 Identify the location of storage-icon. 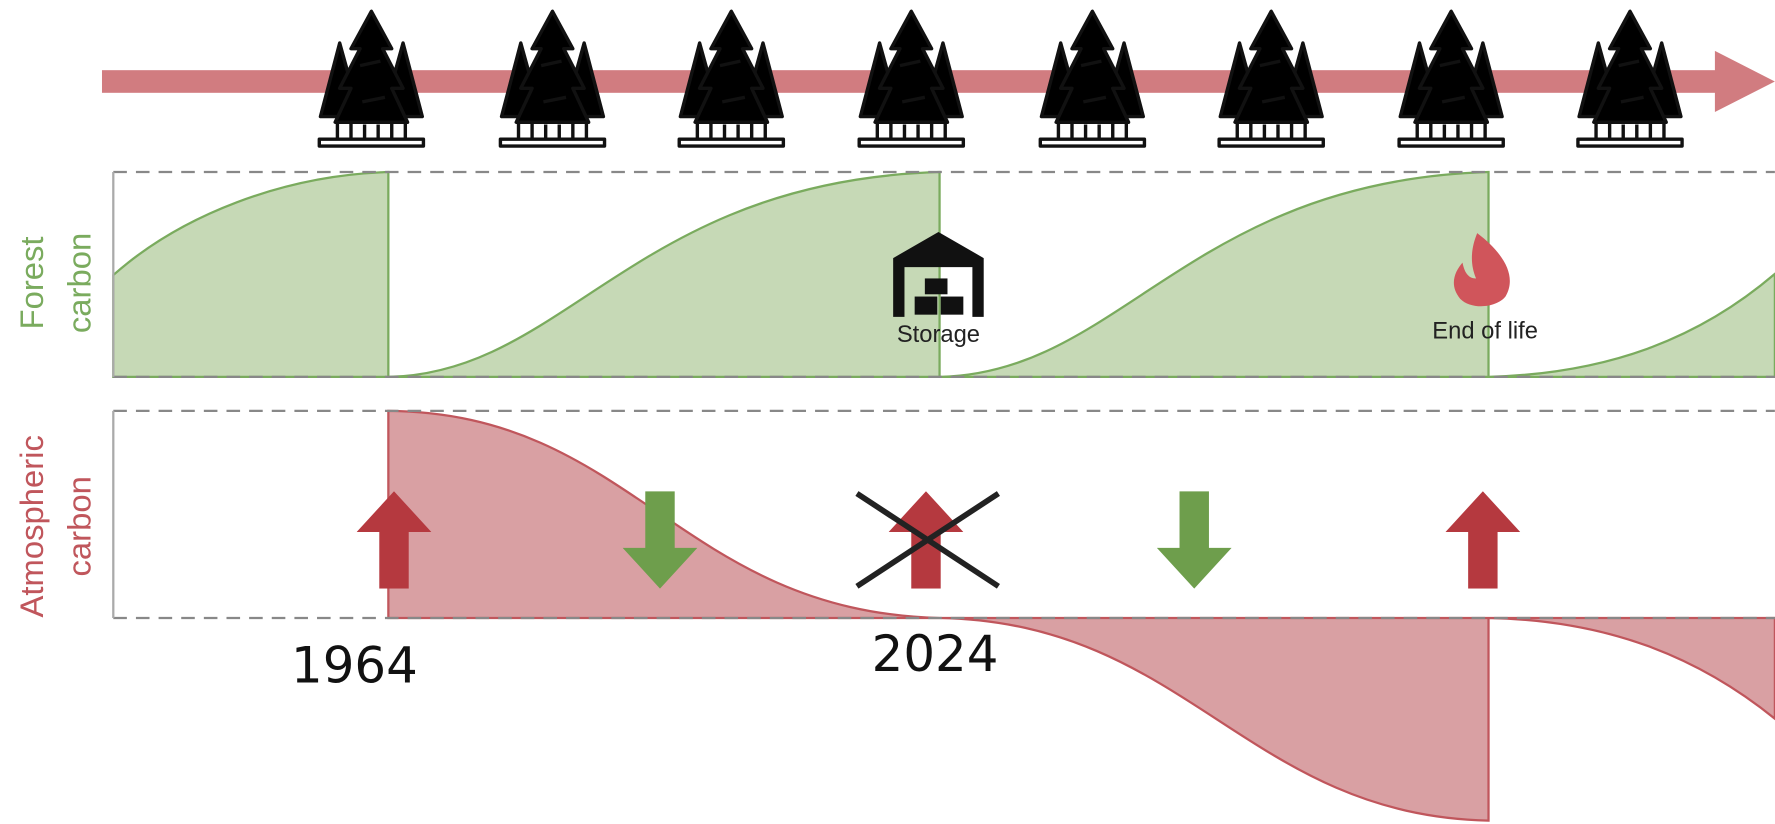
(938, 274).